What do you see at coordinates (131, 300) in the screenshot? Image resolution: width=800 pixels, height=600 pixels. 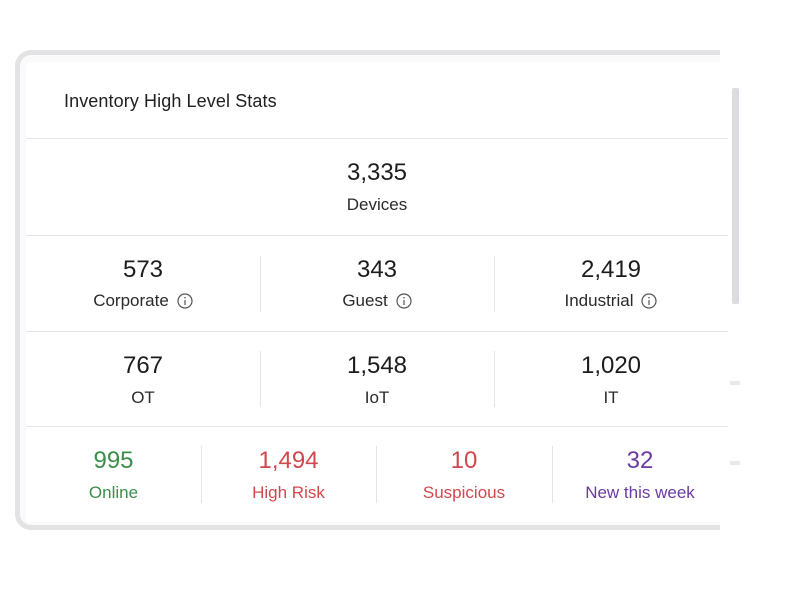 I see `stat-corporate-label-text: Corporate` at bounding box center [131, 300].